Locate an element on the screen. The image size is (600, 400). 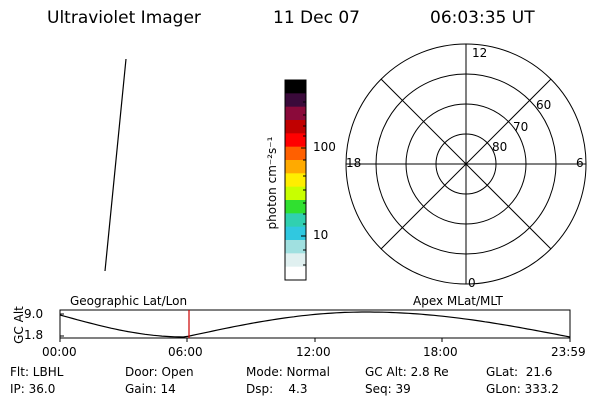
y-tick-1-8: 1.8 is located at coordinates (34, 335).